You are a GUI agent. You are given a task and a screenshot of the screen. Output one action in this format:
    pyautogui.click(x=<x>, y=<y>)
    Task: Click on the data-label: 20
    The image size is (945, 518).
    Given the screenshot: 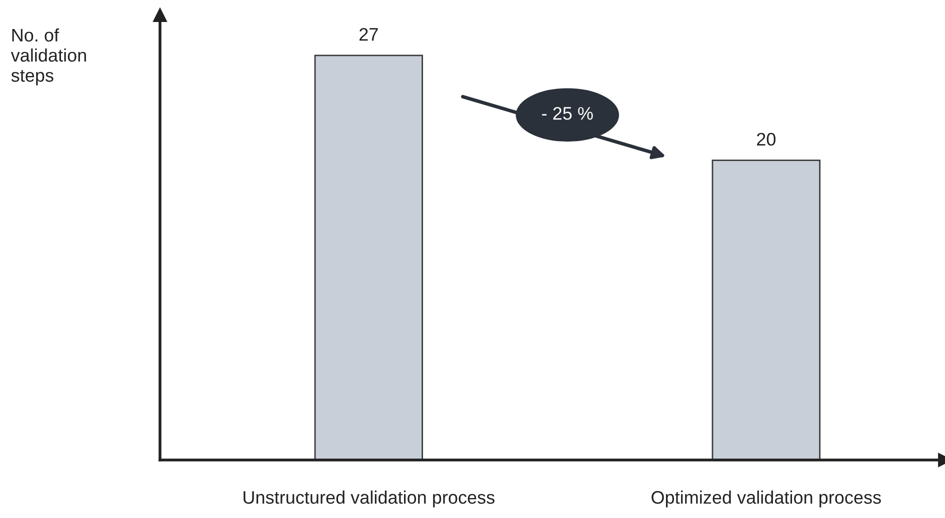 What is the action you would take?
    pyautogui.click(x=766, y=139)
    